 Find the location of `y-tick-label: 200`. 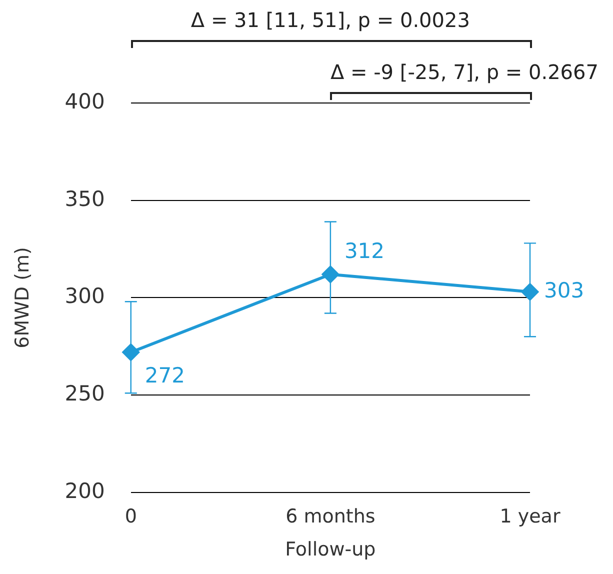

y-tick-label: 200 is located at coordinates (84, 490).